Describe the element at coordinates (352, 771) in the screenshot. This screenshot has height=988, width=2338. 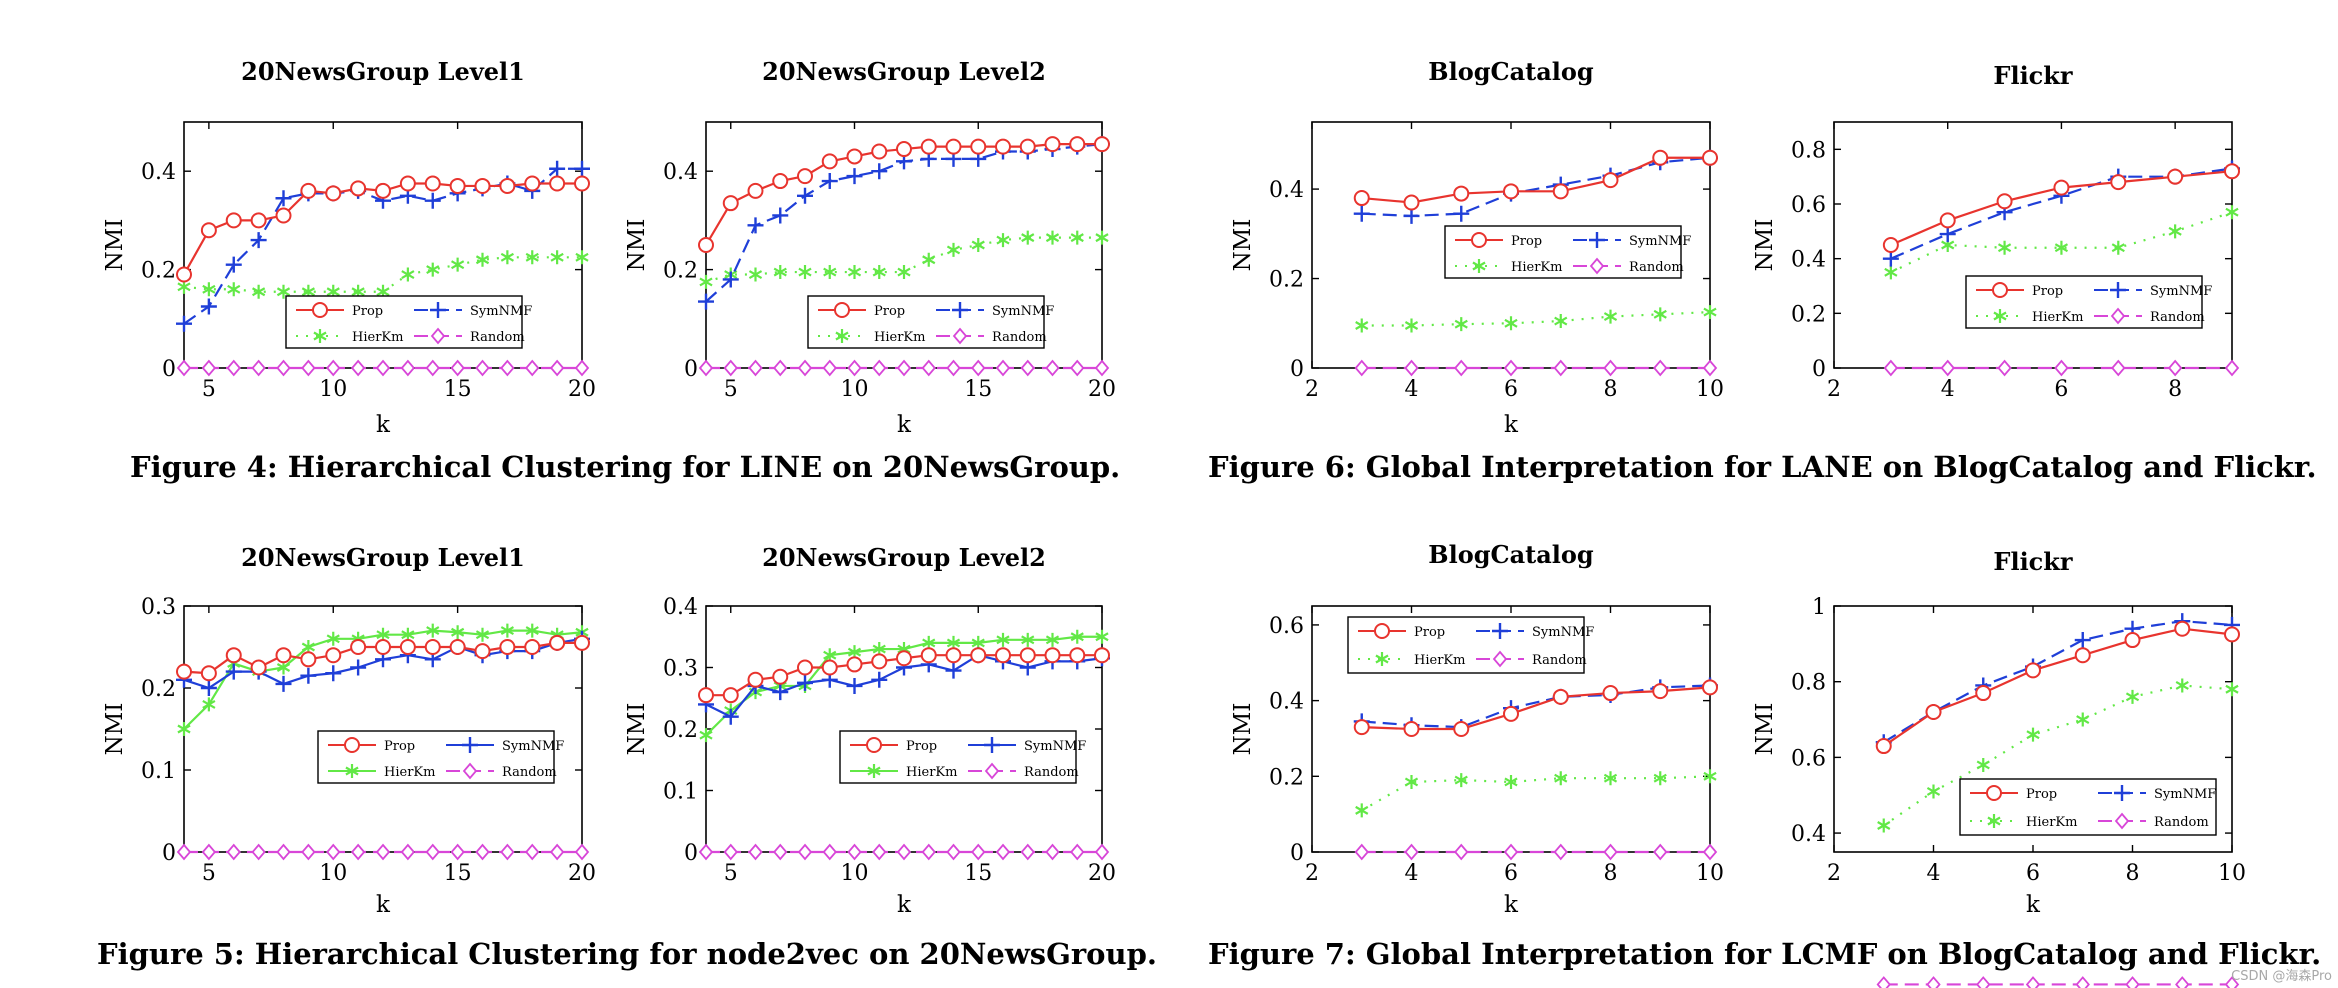
I see `legend-marker-hierkm` at that location.